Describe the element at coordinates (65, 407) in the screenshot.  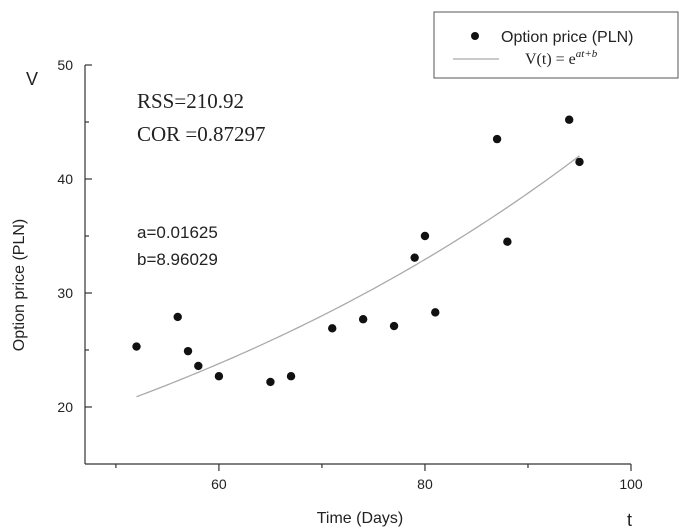
I see `y-tick-label: 20` at that location.